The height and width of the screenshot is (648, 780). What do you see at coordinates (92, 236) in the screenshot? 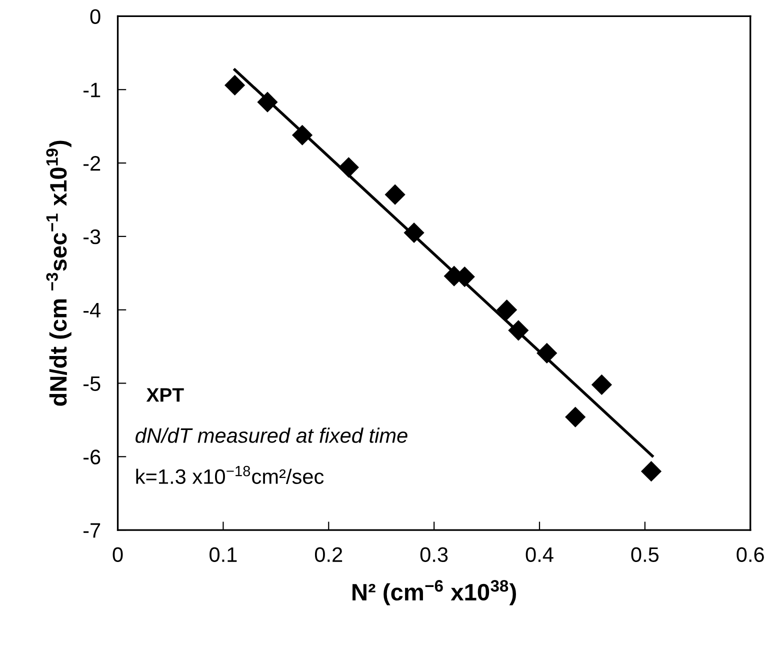
I see `y-tick-label: -3` at bounding box center [92, 236].